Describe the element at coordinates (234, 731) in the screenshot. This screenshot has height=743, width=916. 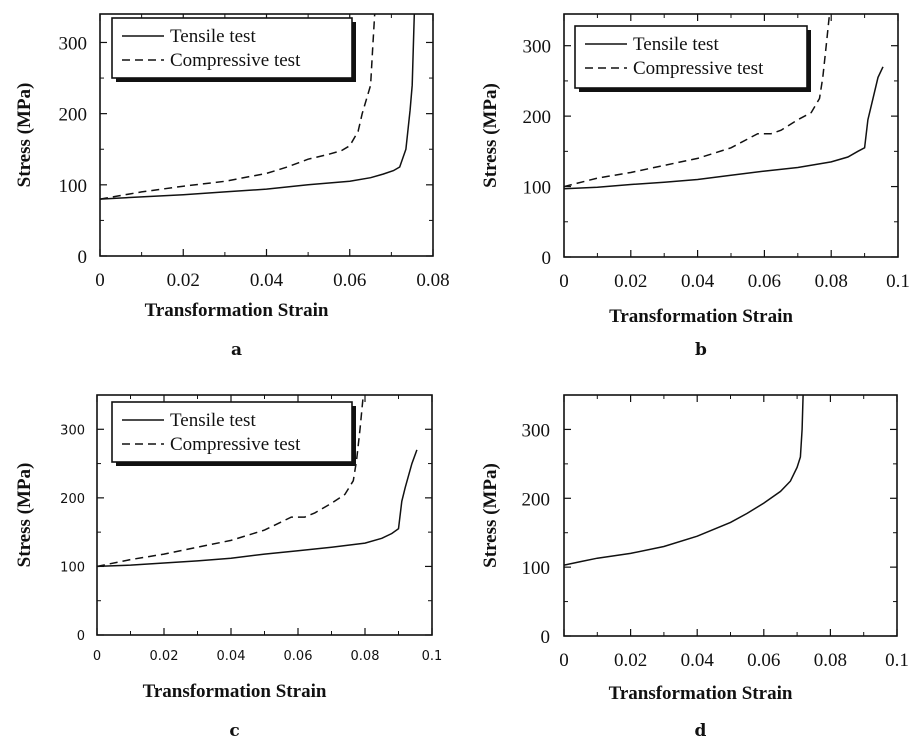
I see `panel-letter: c` at that location.